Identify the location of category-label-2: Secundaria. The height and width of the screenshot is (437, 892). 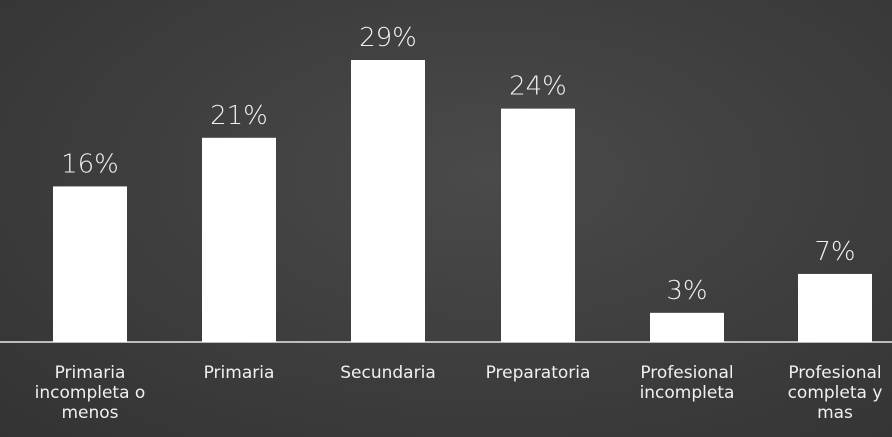
(387, 373).